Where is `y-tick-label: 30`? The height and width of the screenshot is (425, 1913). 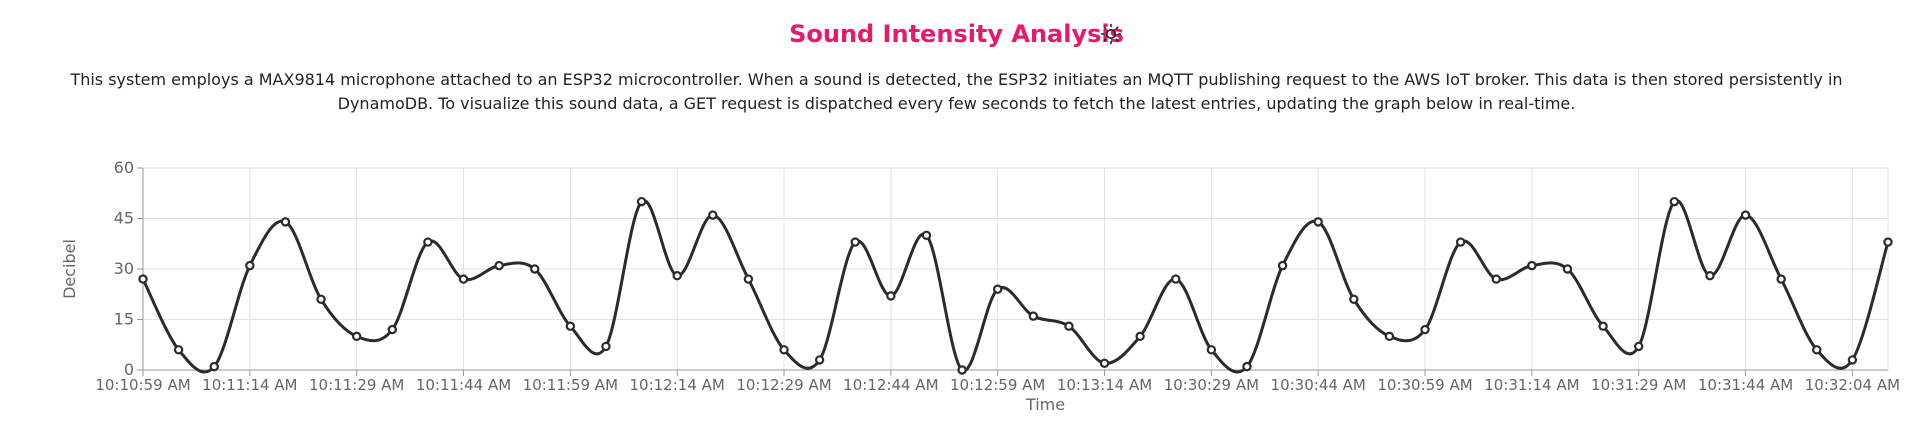
y-tick-label: 30 is located at coordinates (124, 268).